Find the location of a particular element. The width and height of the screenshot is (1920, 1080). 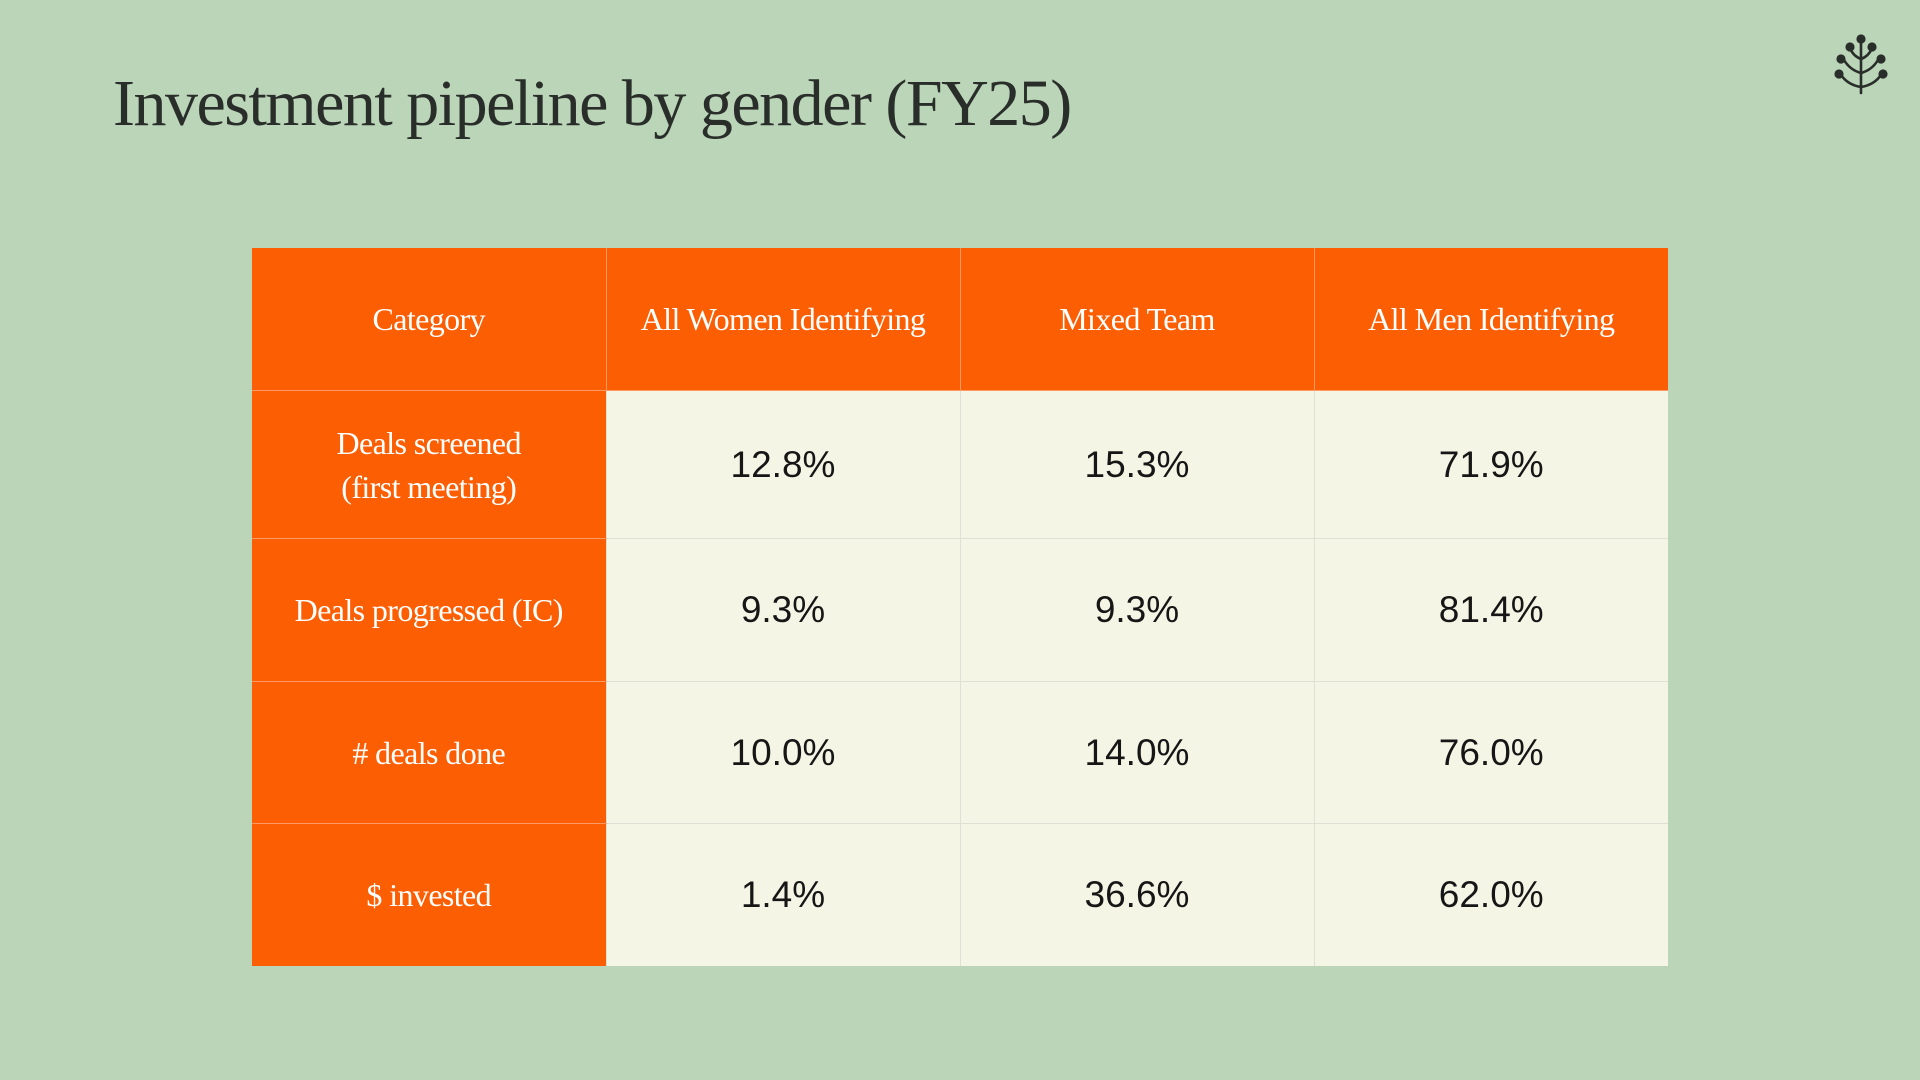

table-row: # deals done 10.0% 14.0% 76.0% is located at coordinates (960, 752).